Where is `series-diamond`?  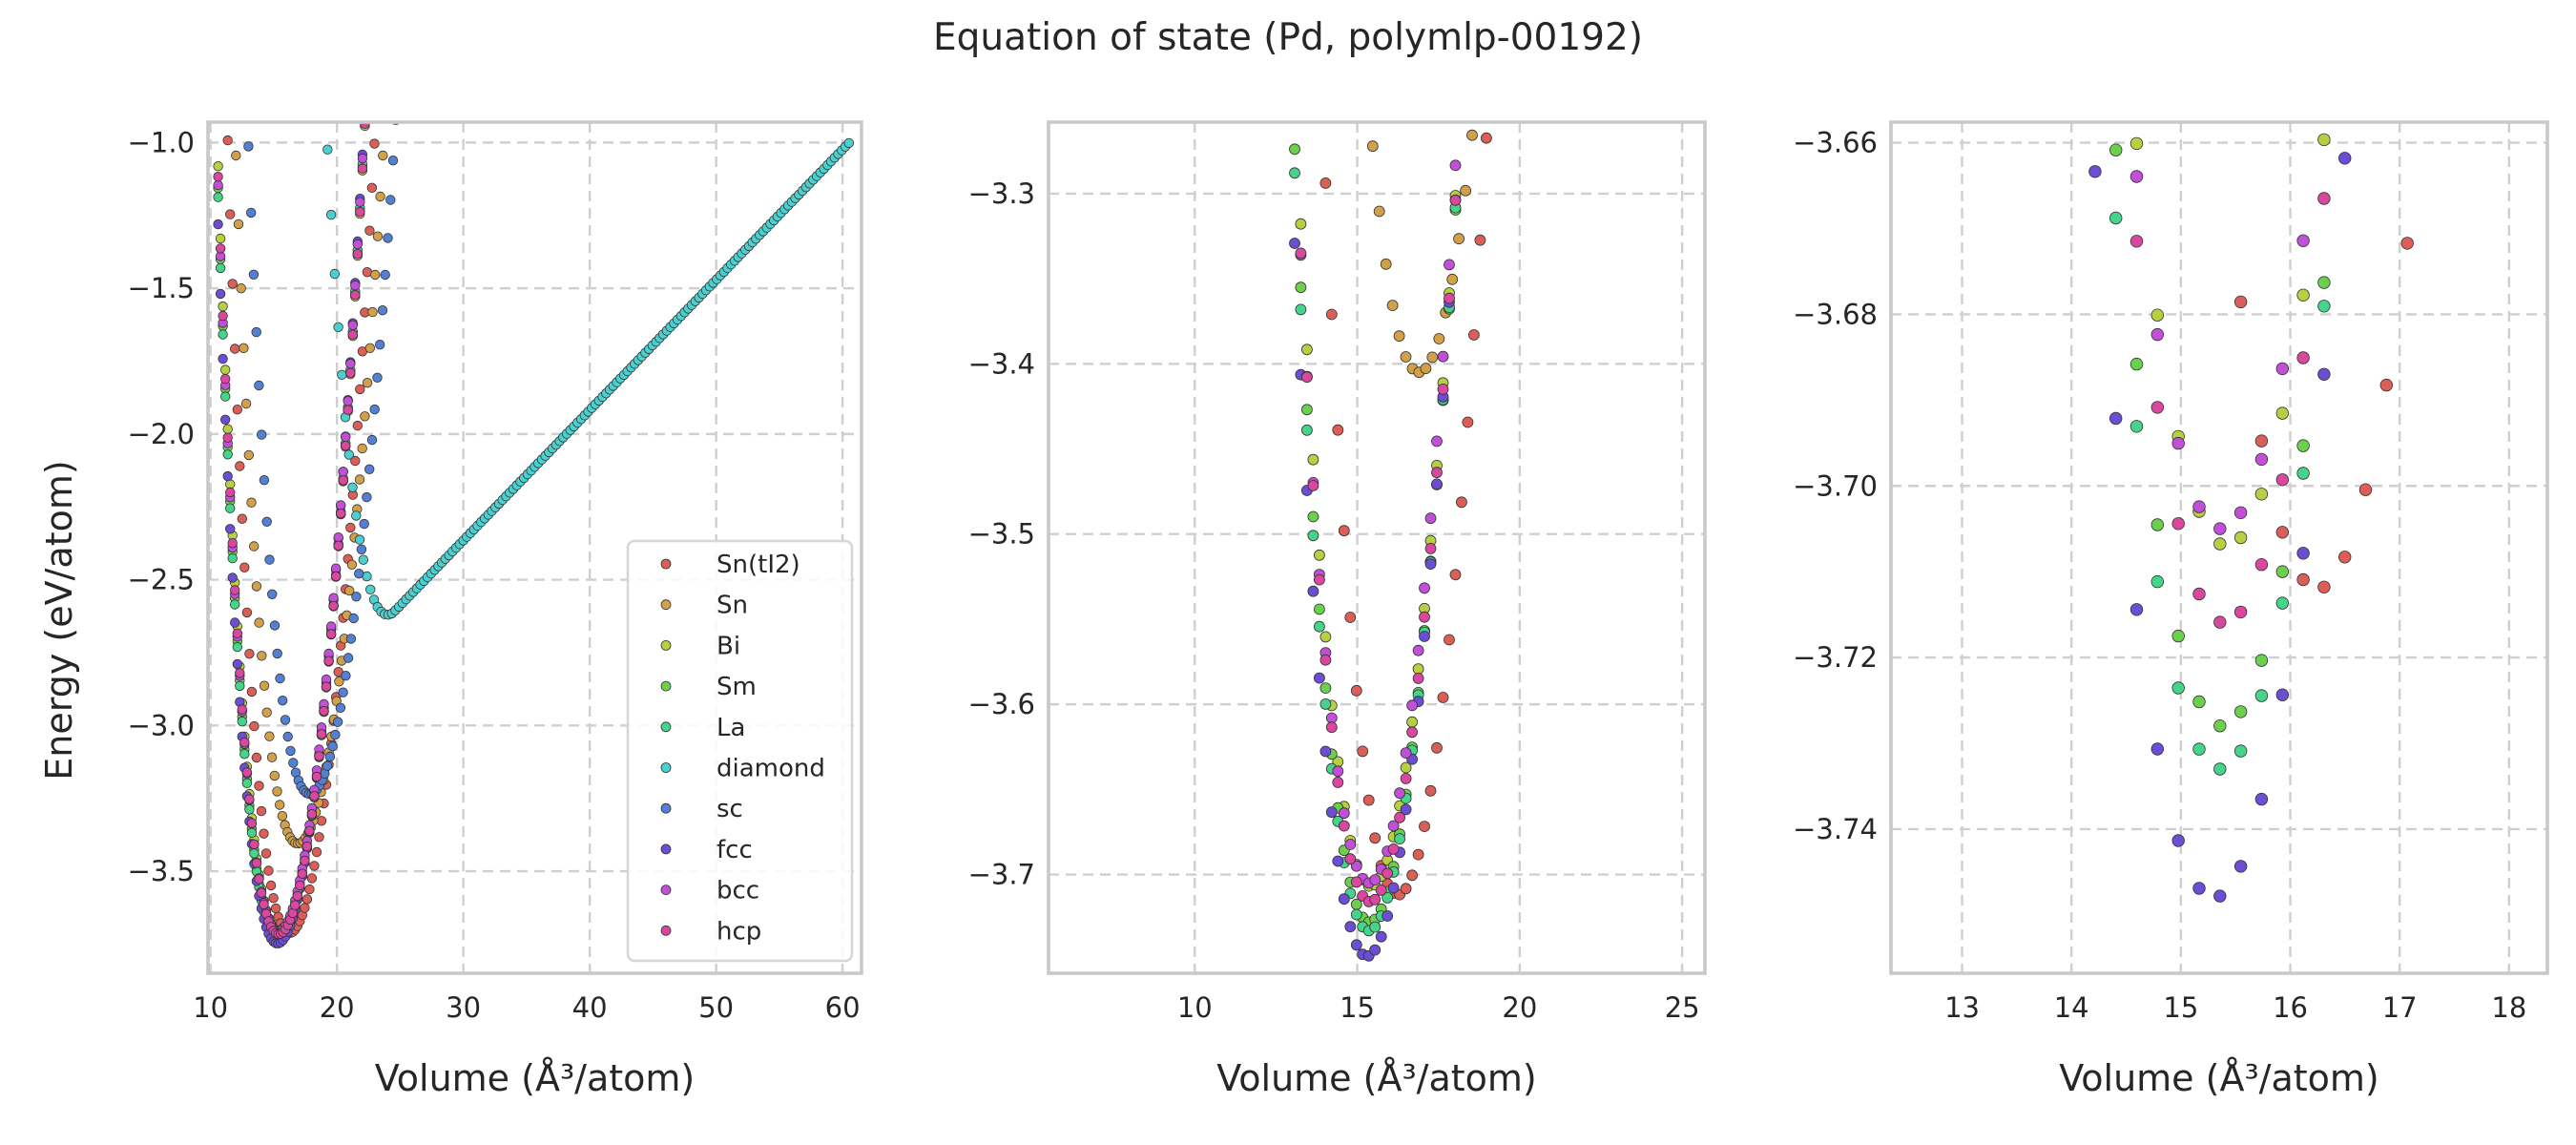
series-diamond is located at coordinates (588, 378).